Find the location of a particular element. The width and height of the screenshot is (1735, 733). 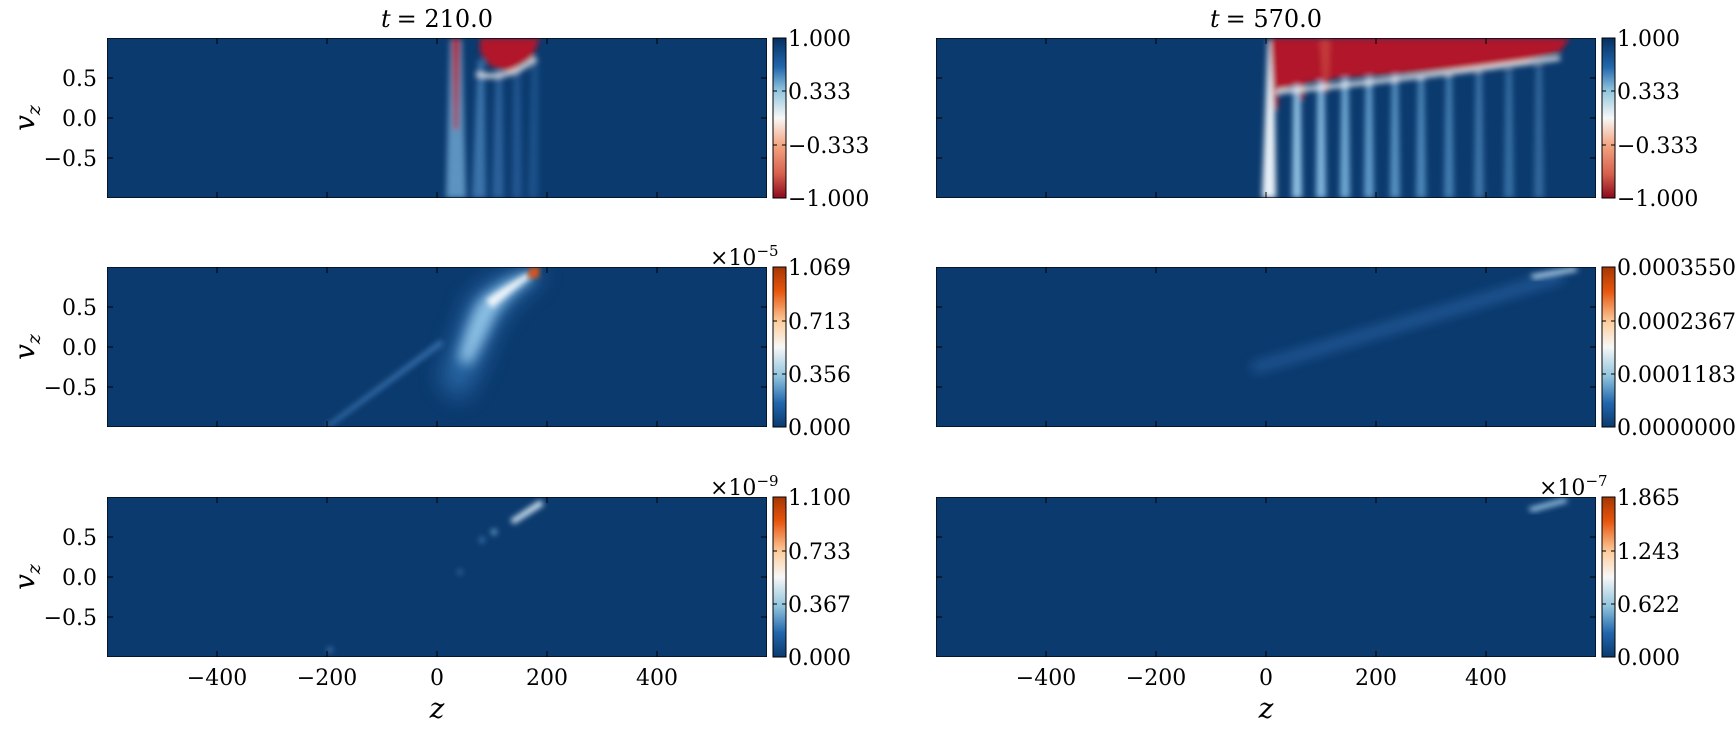

colorbar-tick-label: 0.0002367 is located at coordinates (1676, 322).